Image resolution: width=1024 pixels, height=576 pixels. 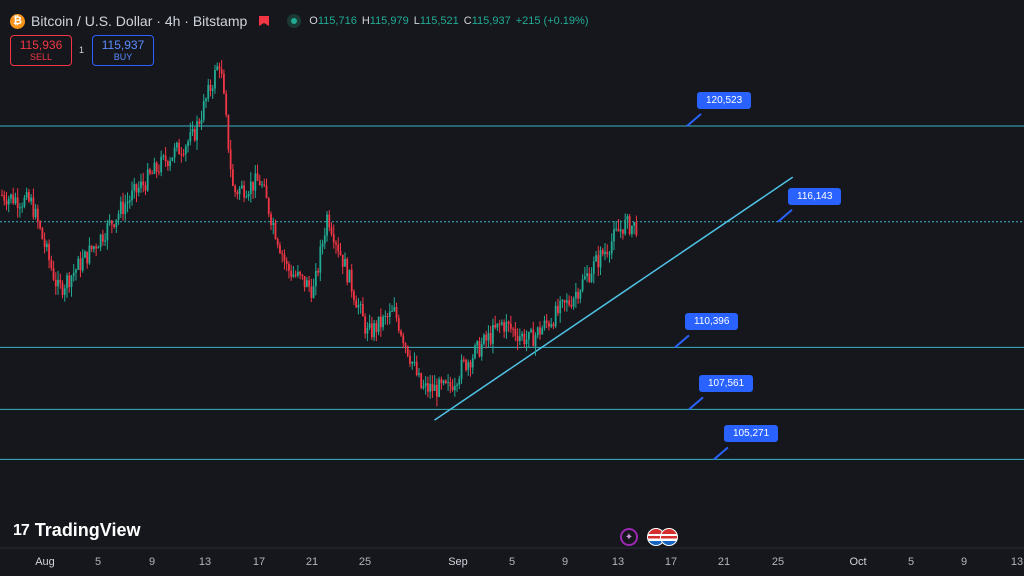 What do you see at coordinates (45, 562) in the screenshot?
I see `time-tick-label: Aug` at bounding box center [45, 562].